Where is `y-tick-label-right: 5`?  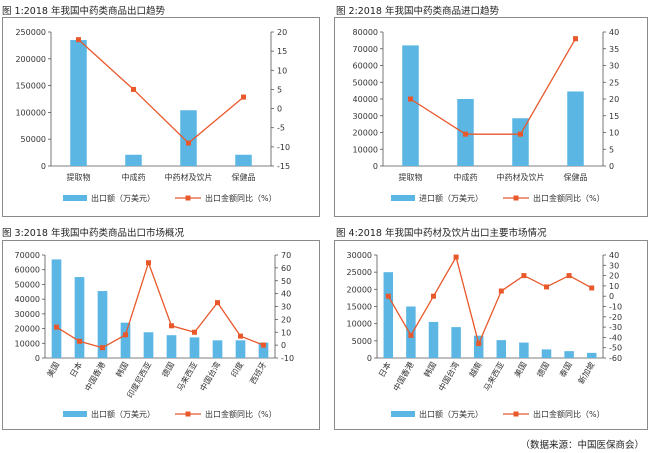 y-tick-label-right: 5 is located at coordinates (611, 149).